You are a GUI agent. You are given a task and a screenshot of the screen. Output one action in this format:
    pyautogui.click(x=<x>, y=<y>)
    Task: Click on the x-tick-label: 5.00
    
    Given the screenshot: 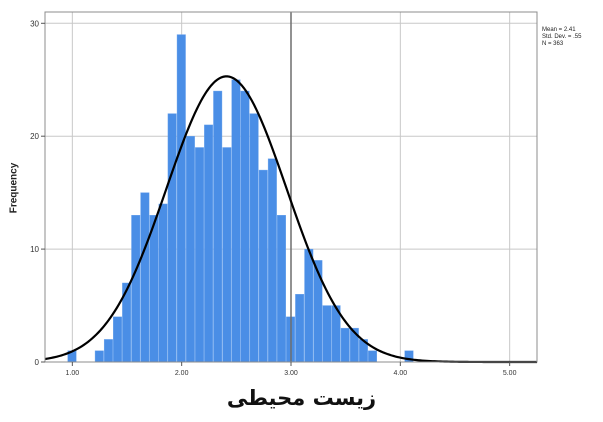 What is the action you would take?
    pyautogui.click(x=510, y=373)
    